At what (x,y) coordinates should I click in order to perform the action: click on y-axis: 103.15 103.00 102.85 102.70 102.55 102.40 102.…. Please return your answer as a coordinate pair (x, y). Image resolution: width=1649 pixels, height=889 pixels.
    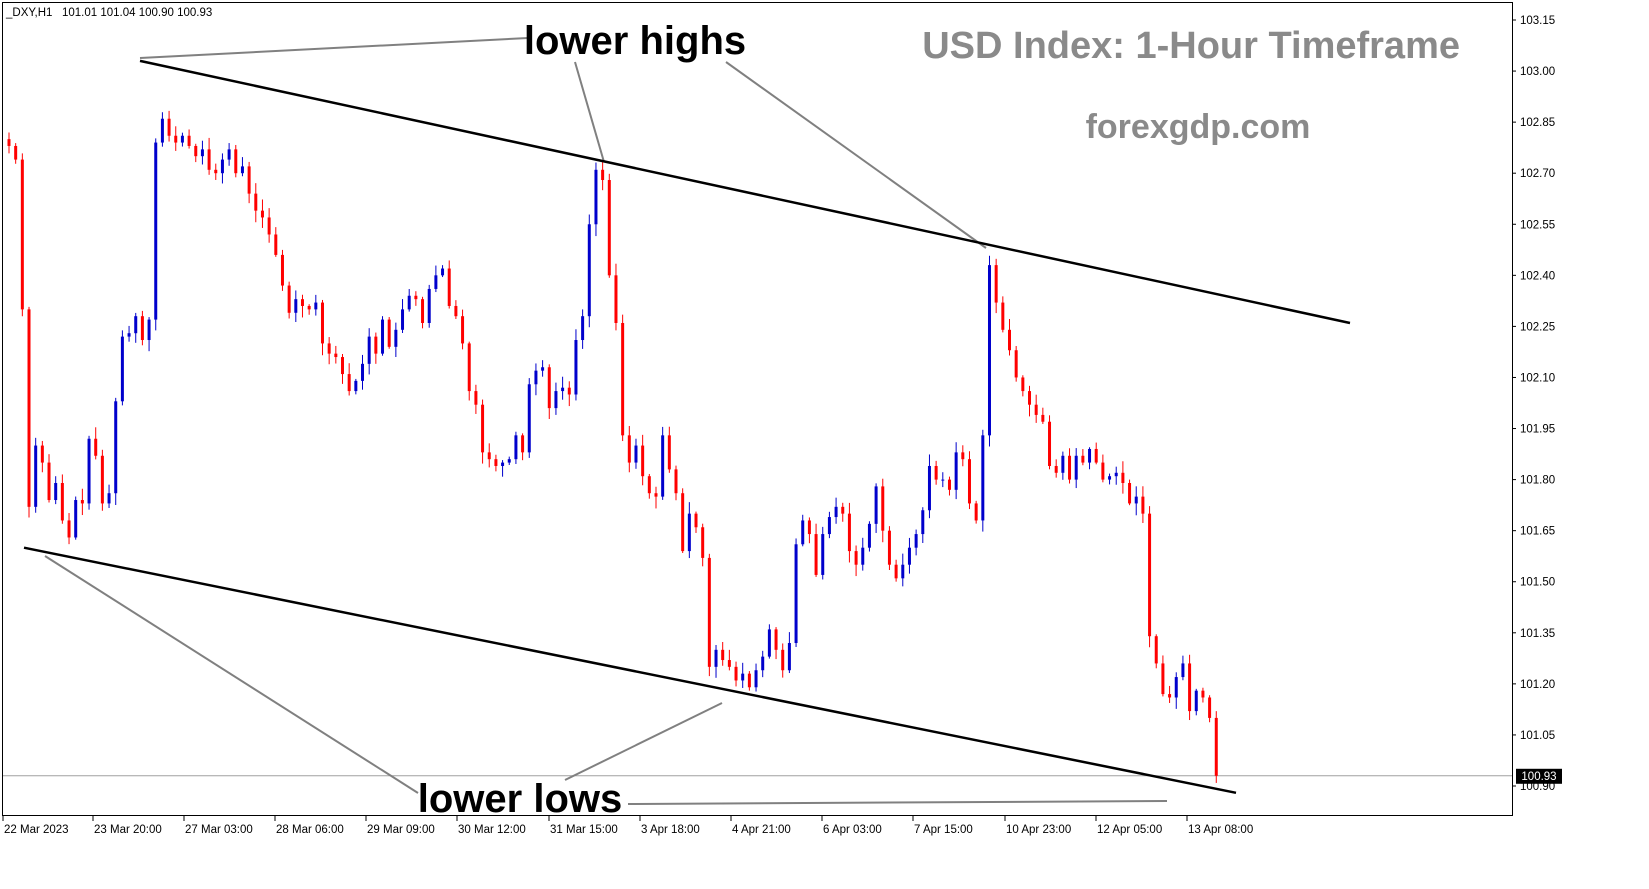
    Looking at the image, I should click on (1533, 404).